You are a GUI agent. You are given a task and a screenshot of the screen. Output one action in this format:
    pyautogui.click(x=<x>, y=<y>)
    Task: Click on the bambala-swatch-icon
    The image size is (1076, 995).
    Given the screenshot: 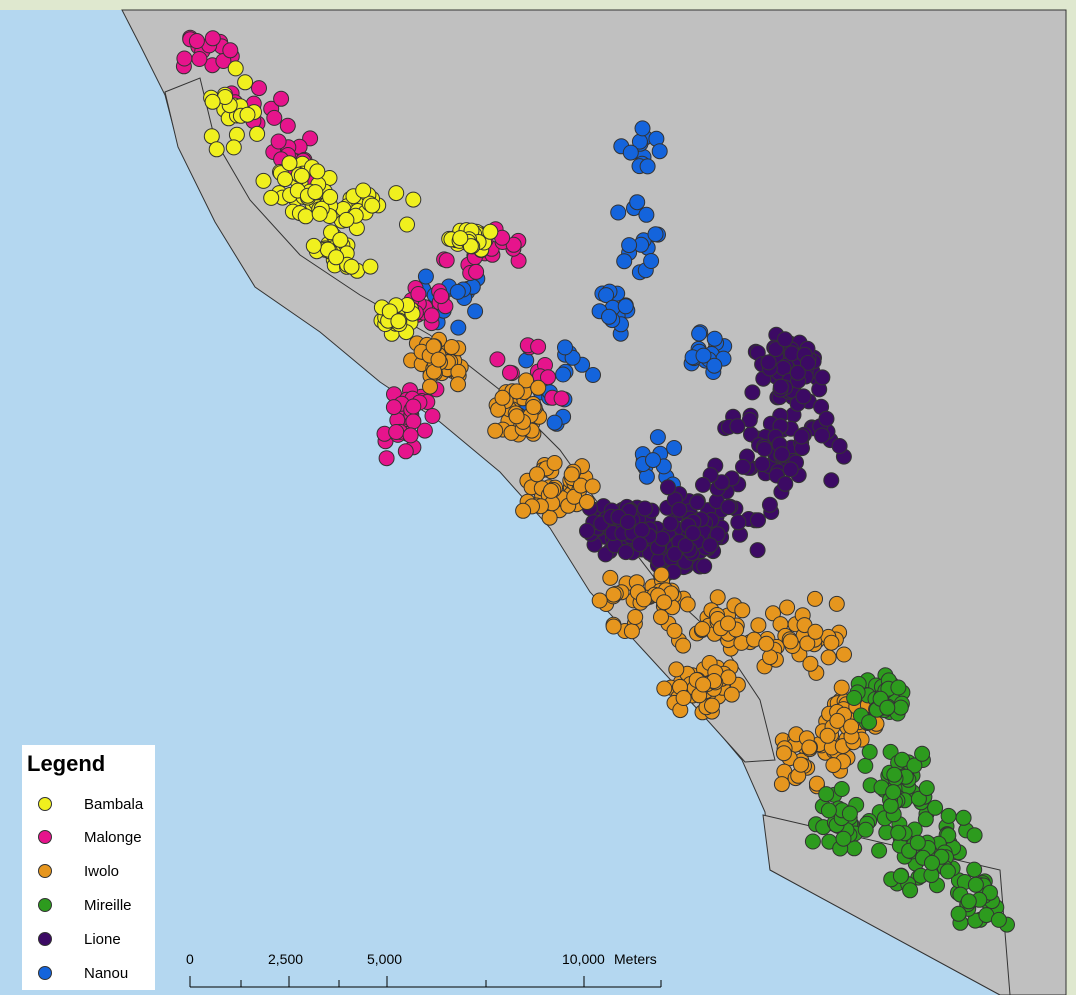 What is the action you would take?
    pyautogui.click(x=45, y=804)
    